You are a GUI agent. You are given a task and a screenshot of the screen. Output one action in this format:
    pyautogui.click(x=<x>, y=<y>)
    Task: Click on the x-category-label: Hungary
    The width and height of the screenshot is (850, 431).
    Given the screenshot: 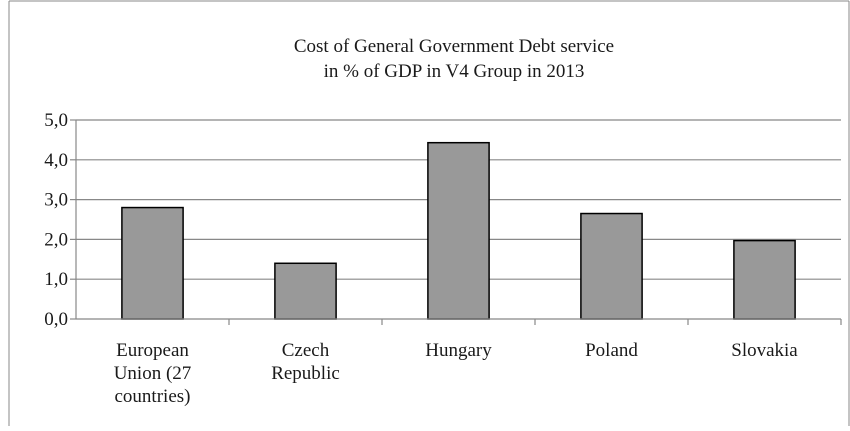 What is the action you would take?
    pyautogui.click(x=458, y=350)
    